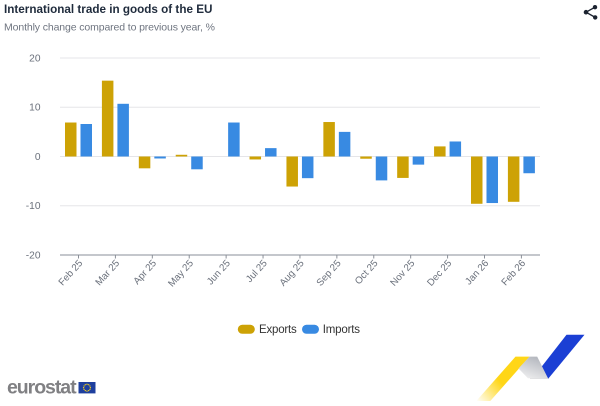 Image resolution: width=600 pixels, height=406 pixels. Describe the element at coordinates (108, 9) in the screenshot. I see `svg-text:International trade in goods o: International trade in goods of the EU` at that location.